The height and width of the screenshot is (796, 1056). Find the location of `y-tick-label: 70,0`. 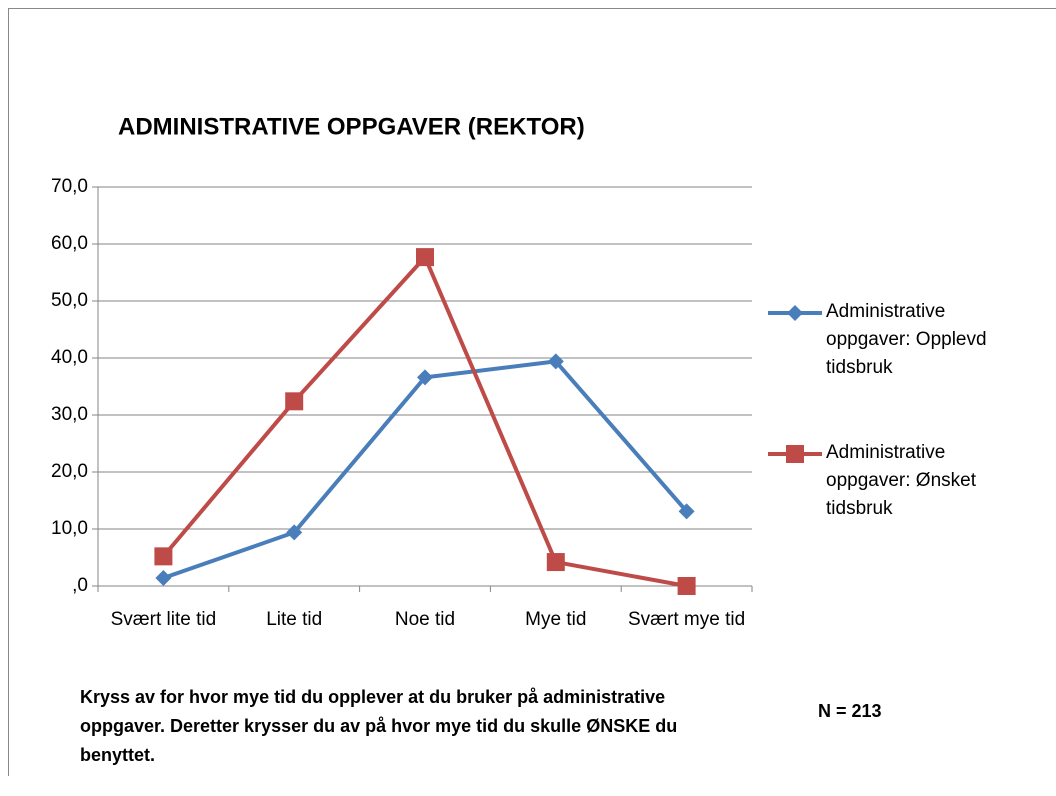

y-tick-label: 70,0 is located at coordinates (69, 186).